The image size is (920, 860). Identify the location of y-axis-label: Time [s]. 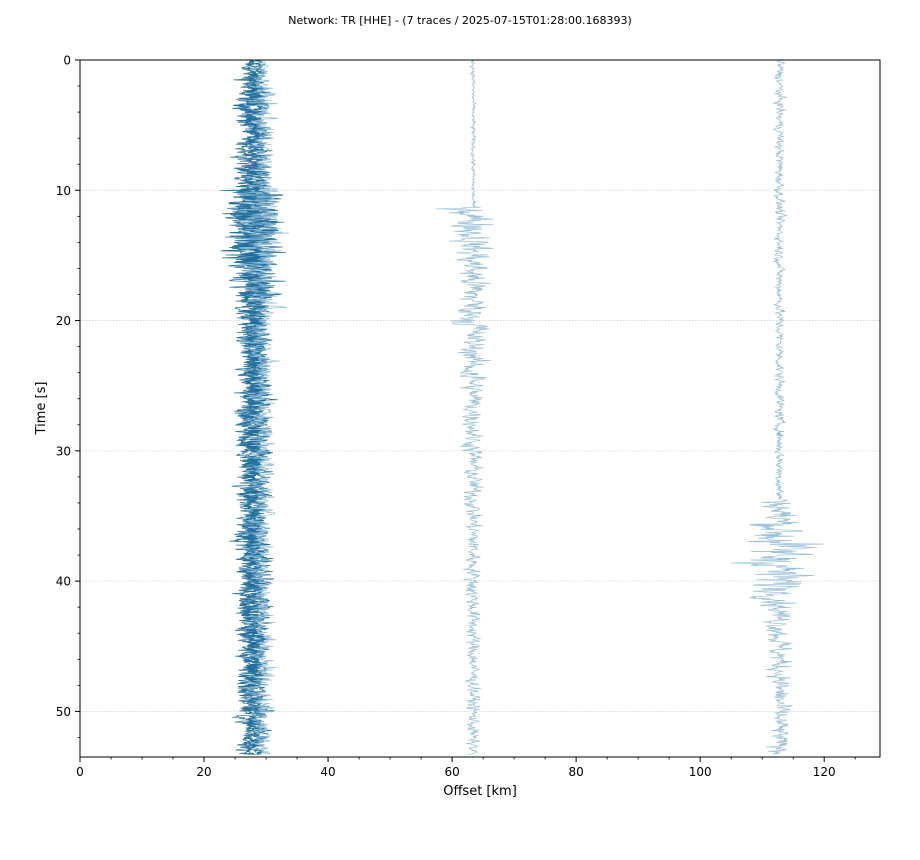
(41, 409).